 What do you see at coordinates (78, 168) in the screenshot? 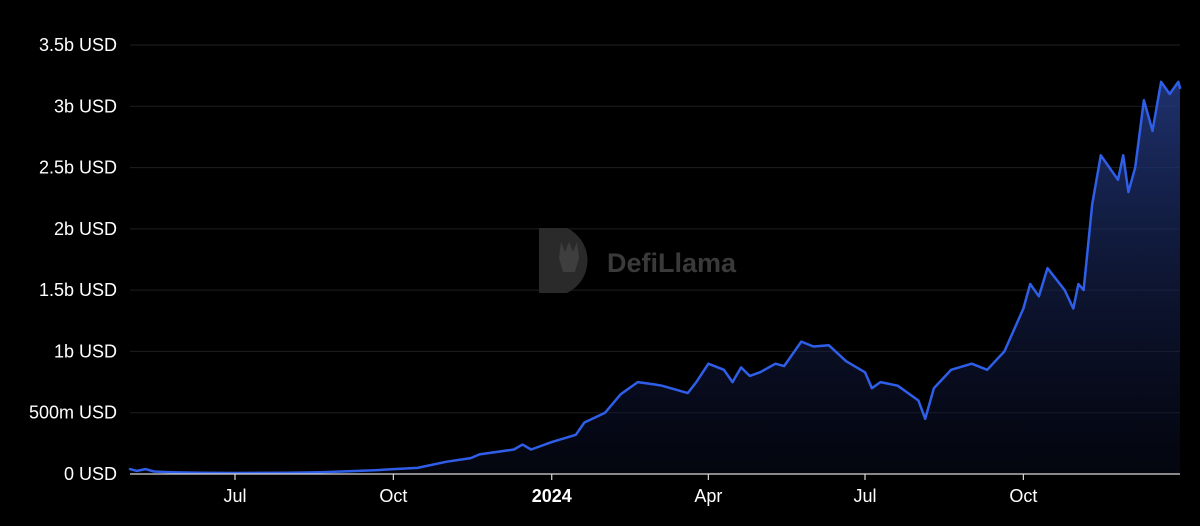
I see `y-tick-label: 2.5b USD` at bounding box center [78, 168].